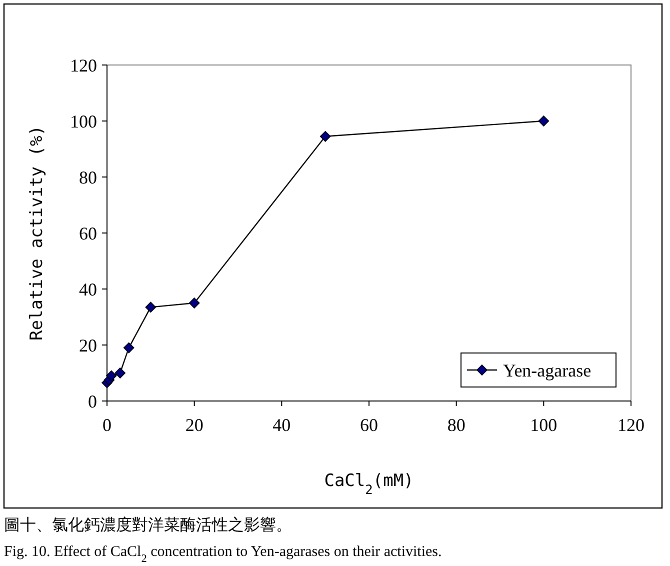  What do you see at coordinates (544, 425) in the screenshot?
I see `x-tick-label: 100` at bounding box center [544, 425].